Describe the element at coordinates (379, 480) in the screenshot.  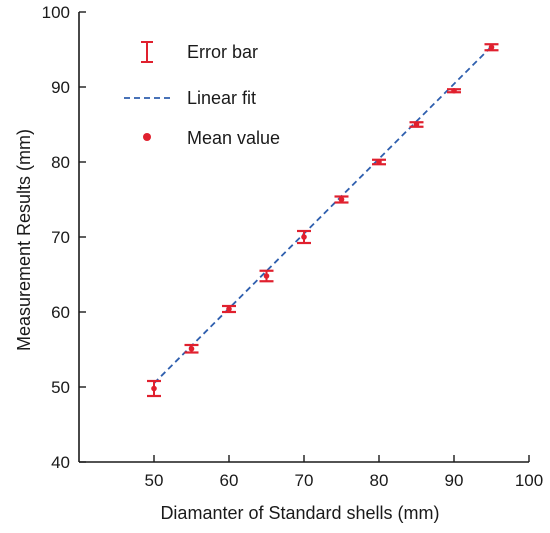
I see `x-tick-label: 80` at that location.